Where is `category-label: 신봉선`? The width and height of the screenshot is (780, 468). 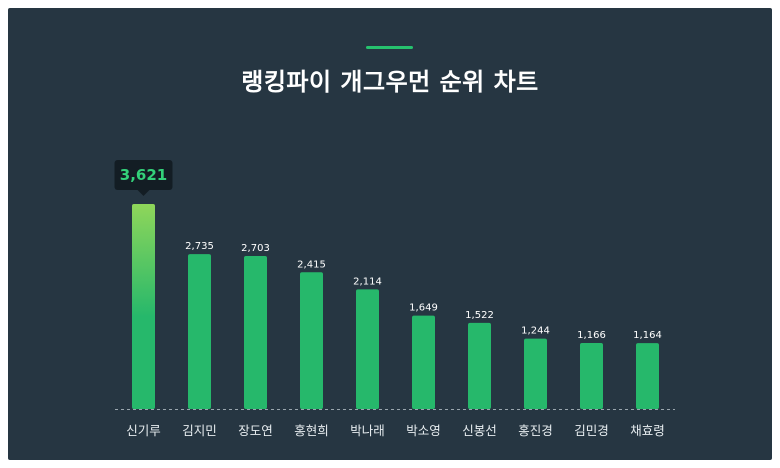 category-label: 신봉선 is located at coordinates (479, 430).